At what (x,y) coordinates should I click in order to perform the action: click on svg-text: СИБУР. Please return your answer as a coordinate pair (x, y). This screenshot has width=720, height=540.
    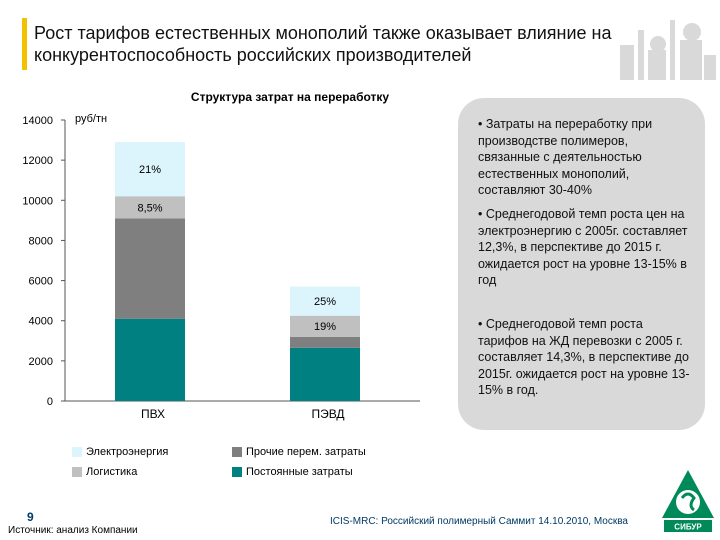
    Looking at the image, I should click on (688, 527).